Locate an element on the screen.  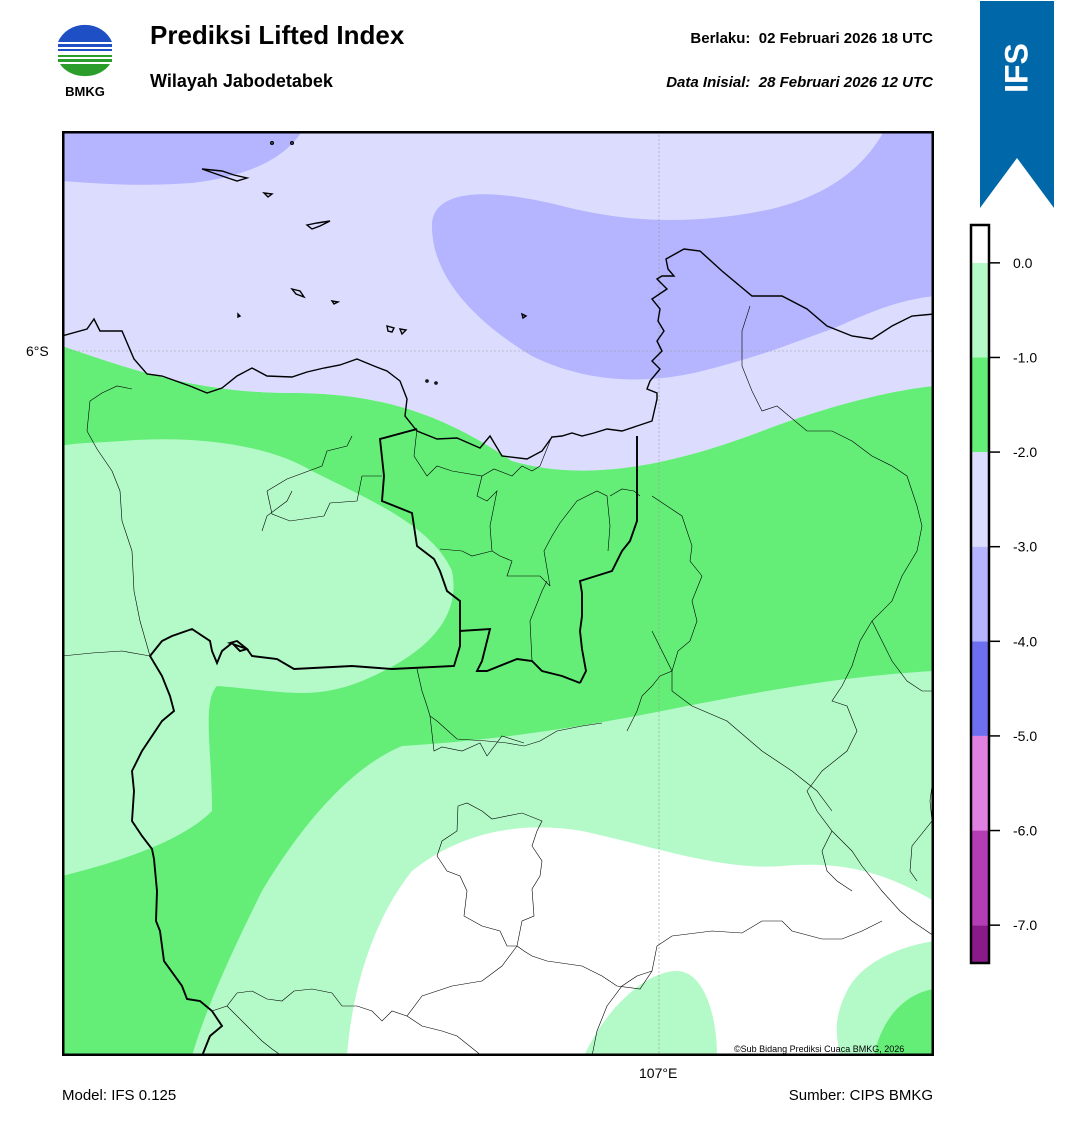
colorbar-tick-label: -3.0 is located at coordinates (1025, 547).